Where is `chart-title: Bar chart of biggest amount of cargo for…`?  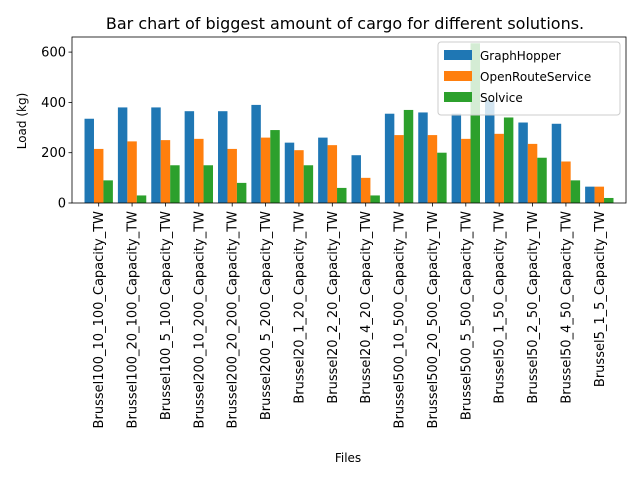 chart-title: Bar chart of biggest amount of cargo for… is located at coordinates (345, 23).